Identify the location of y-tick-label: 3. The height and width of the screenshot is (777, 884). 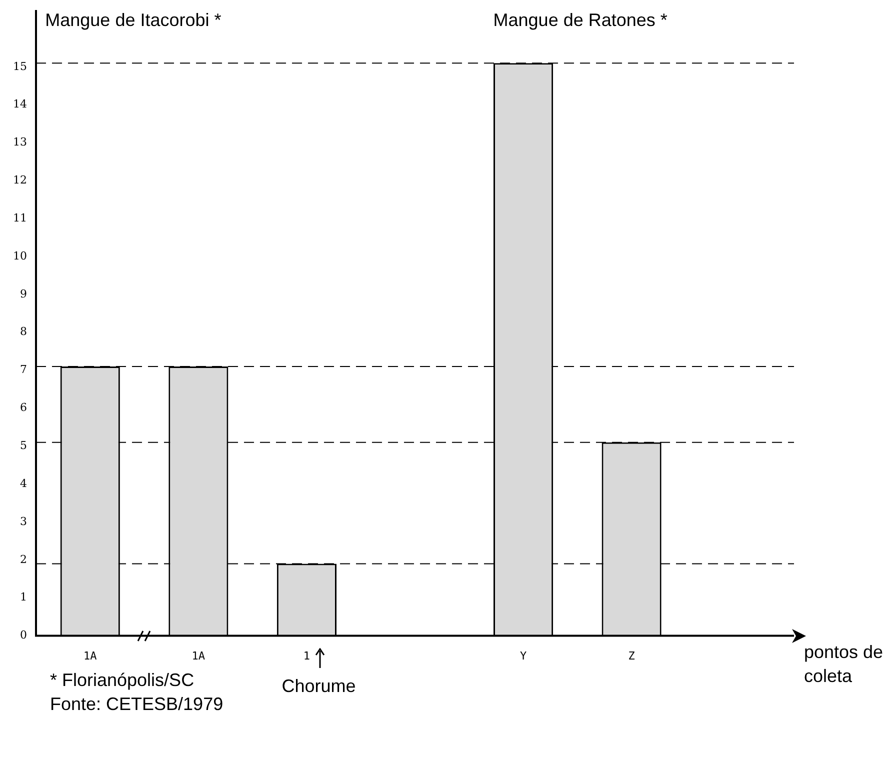
(23, 521).